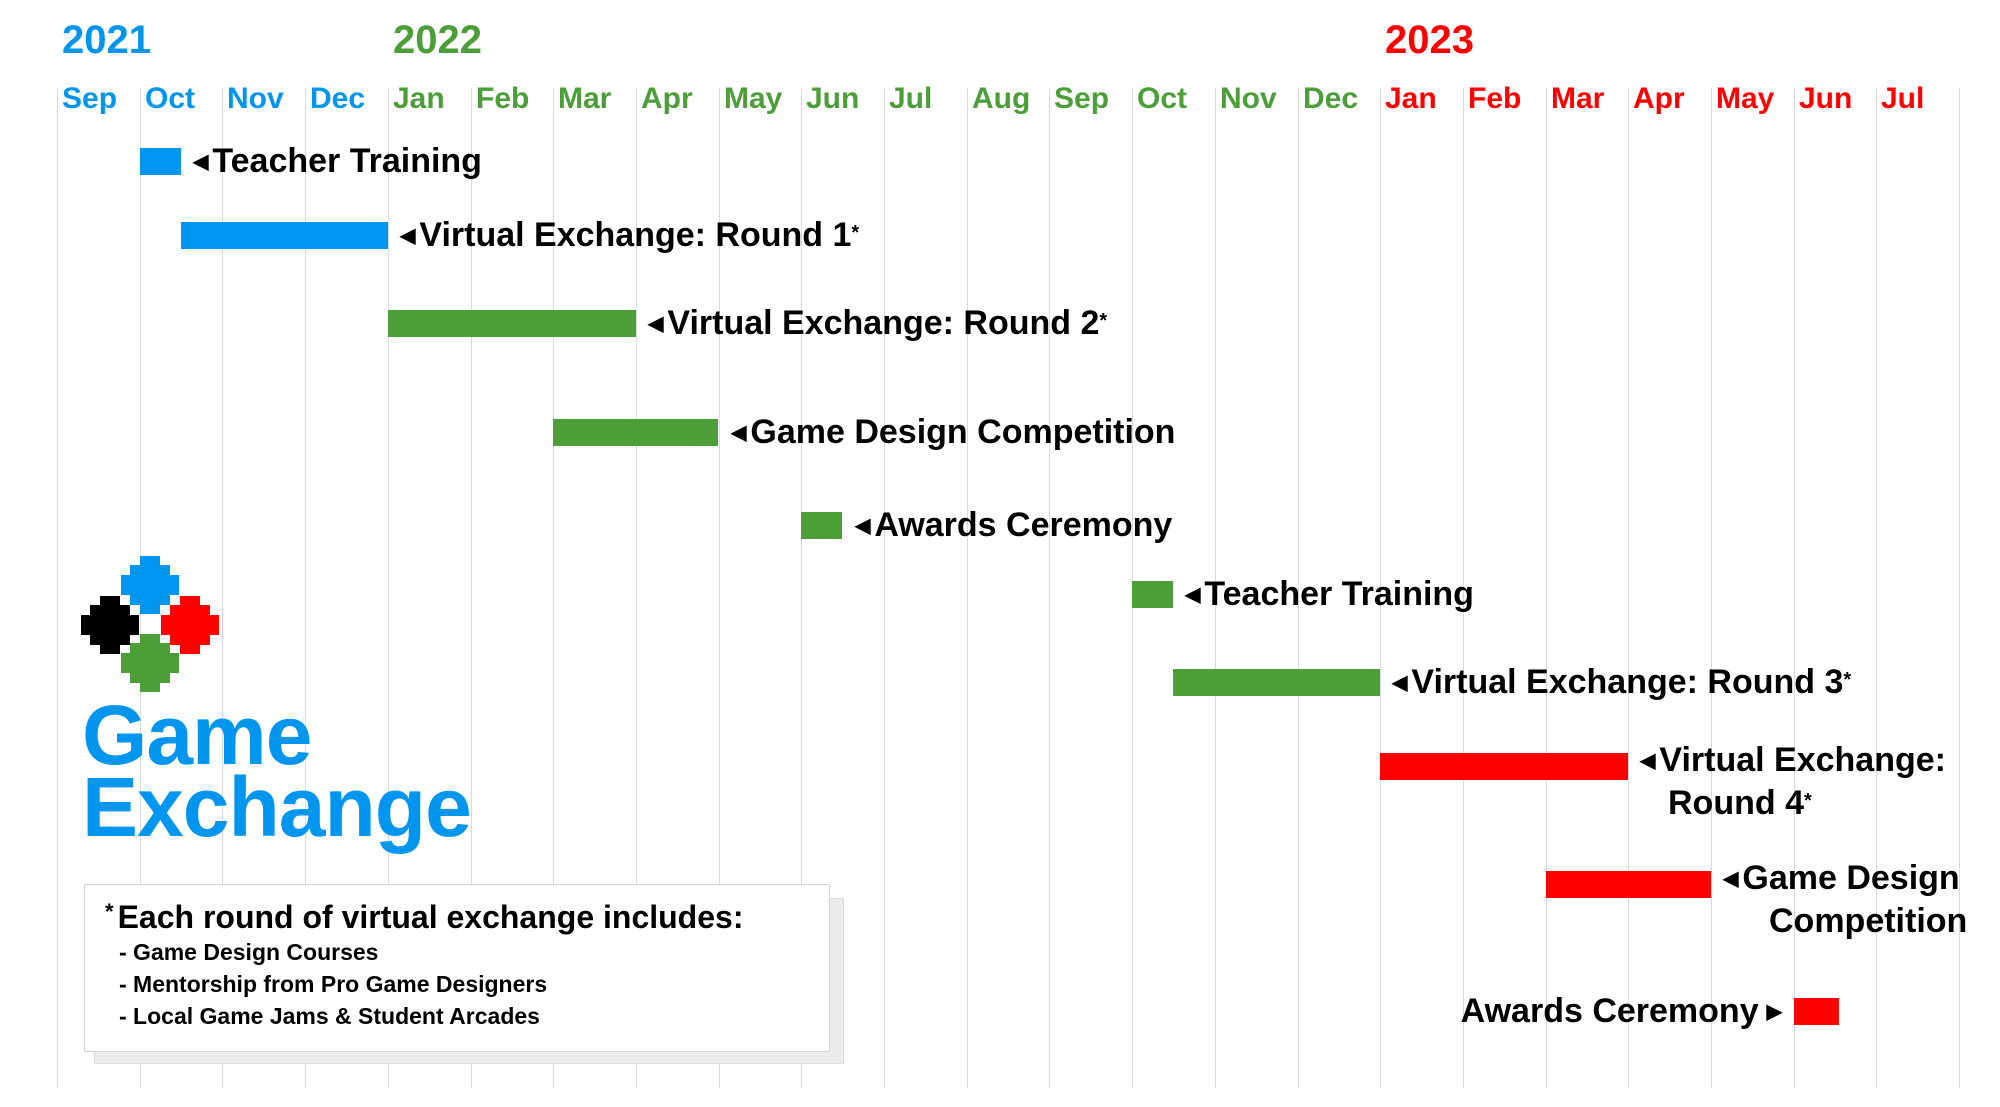 The width and height of the screenshot is (2000, 1107). Describe the element at coordinates (1774, 1012) in the screenshot. I see `pointer-right-icon: ▶` at that location.